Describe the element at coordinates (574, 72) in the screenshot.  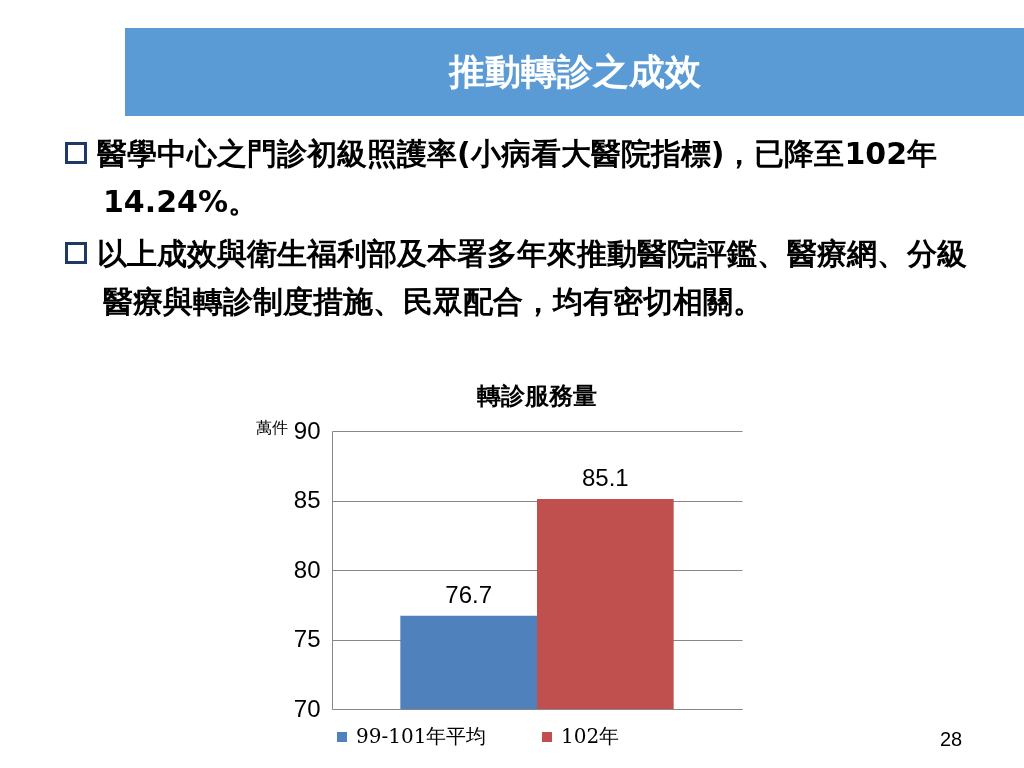
I see `chart-title: 推動轉診之成效` at that location.